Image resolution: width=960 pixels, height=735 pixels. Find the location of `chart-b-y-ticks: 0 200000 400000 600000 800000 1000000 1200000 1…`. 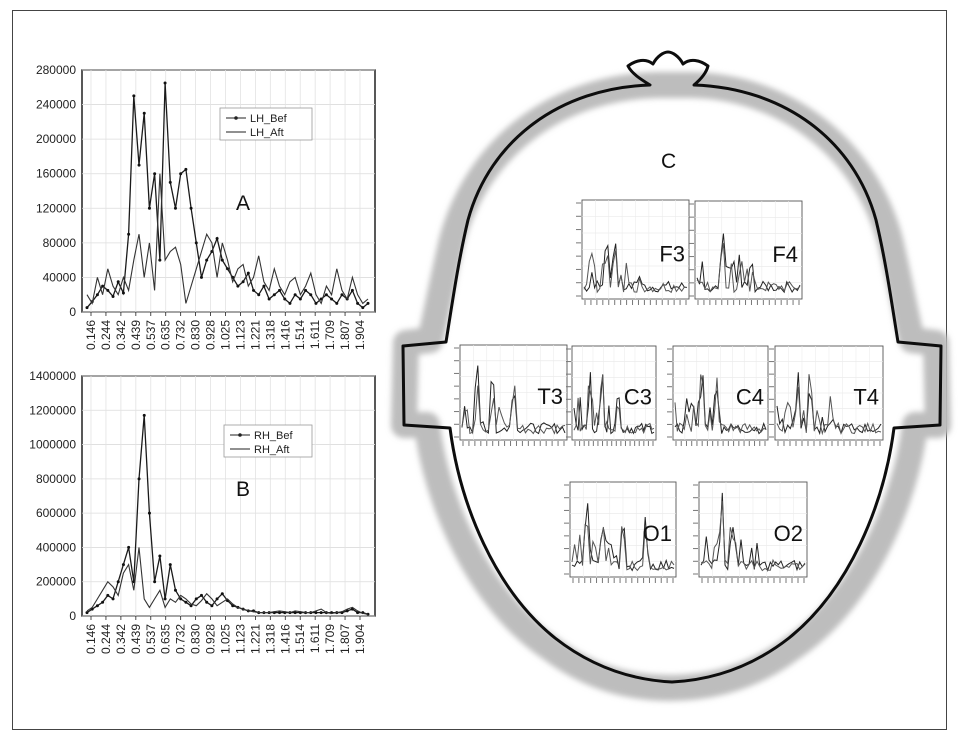

chart-b-y-ticks: 0 200000 400000 600000 800000 1000000 1200000 1… is located at coordinates (52, 496).